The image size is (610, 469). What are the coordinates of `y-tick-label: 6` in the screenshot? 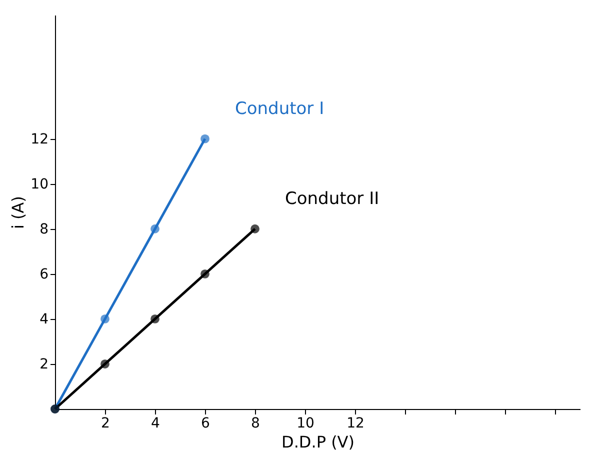 It's located at (44, 274).